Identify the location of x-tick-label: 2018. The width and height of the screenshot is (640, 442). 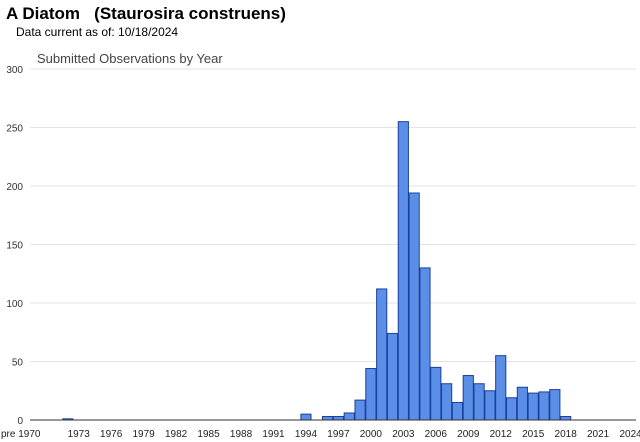
(566, 434).